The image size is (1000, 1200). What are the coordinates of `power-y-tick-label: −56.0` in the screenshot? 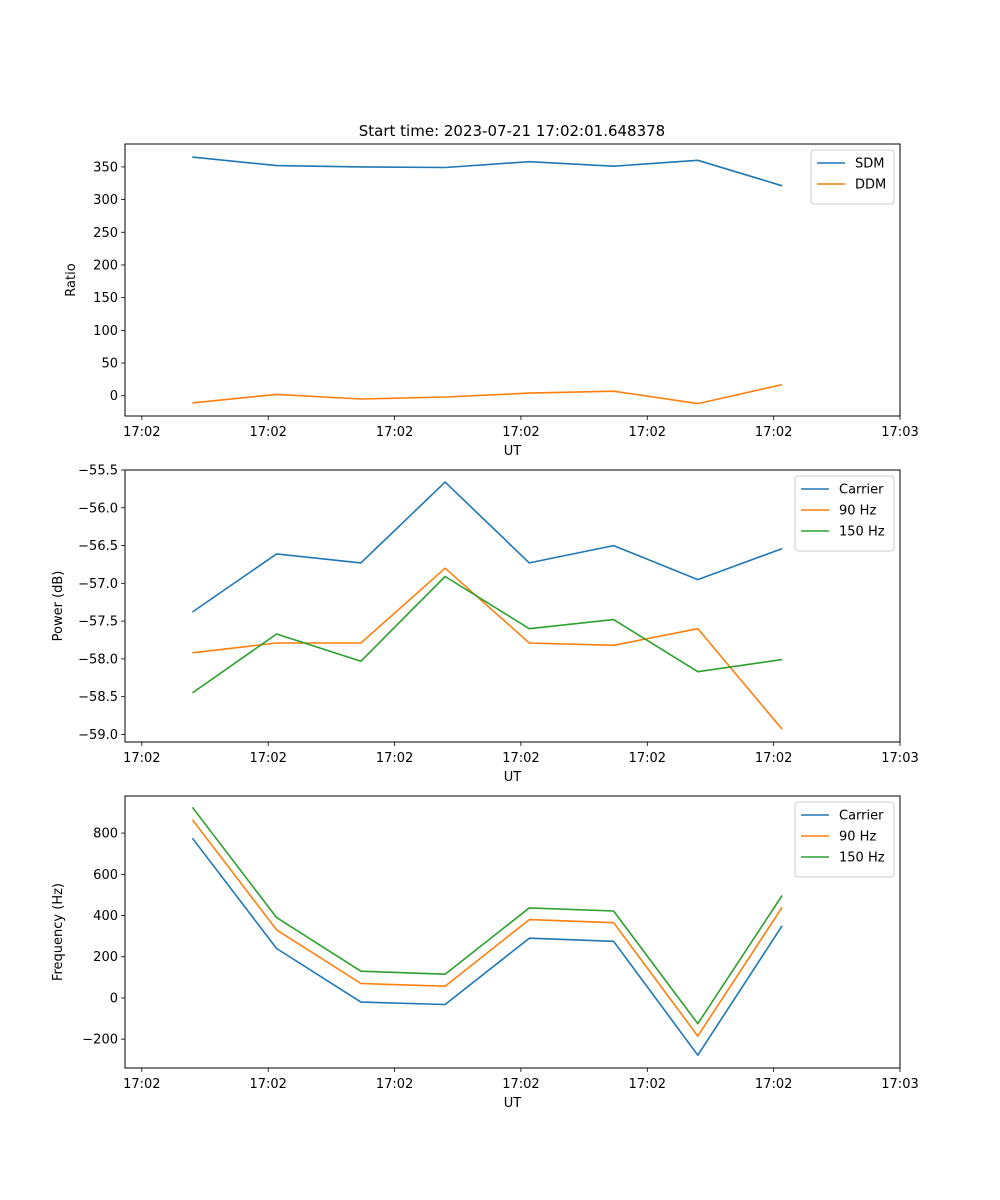 It's located at (98, 508).